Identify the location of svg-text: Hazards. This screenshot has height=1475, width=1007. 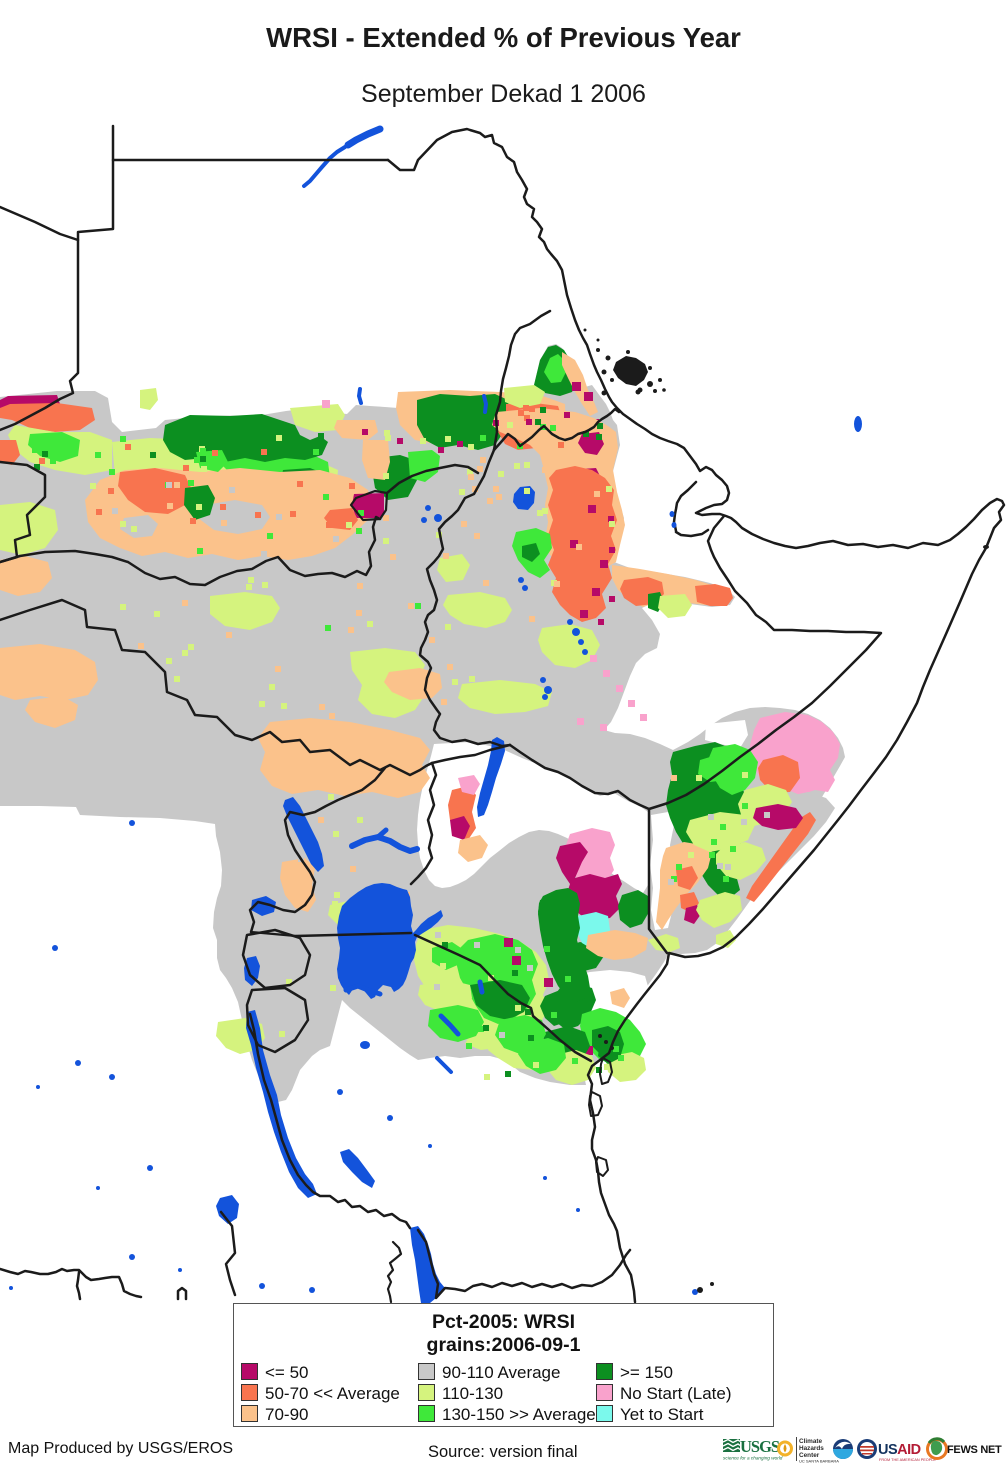
(811, 1448).